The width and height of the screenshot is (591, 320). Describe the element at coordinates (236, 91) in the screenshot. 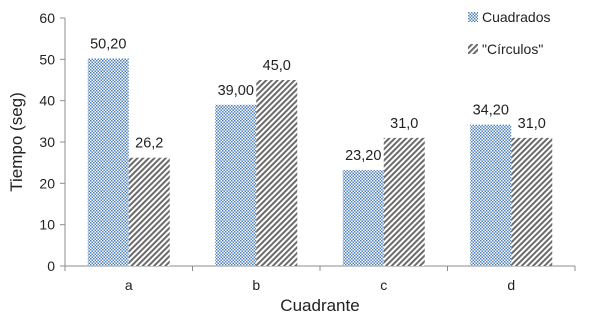

I see `data-label: 39,00` at that location.